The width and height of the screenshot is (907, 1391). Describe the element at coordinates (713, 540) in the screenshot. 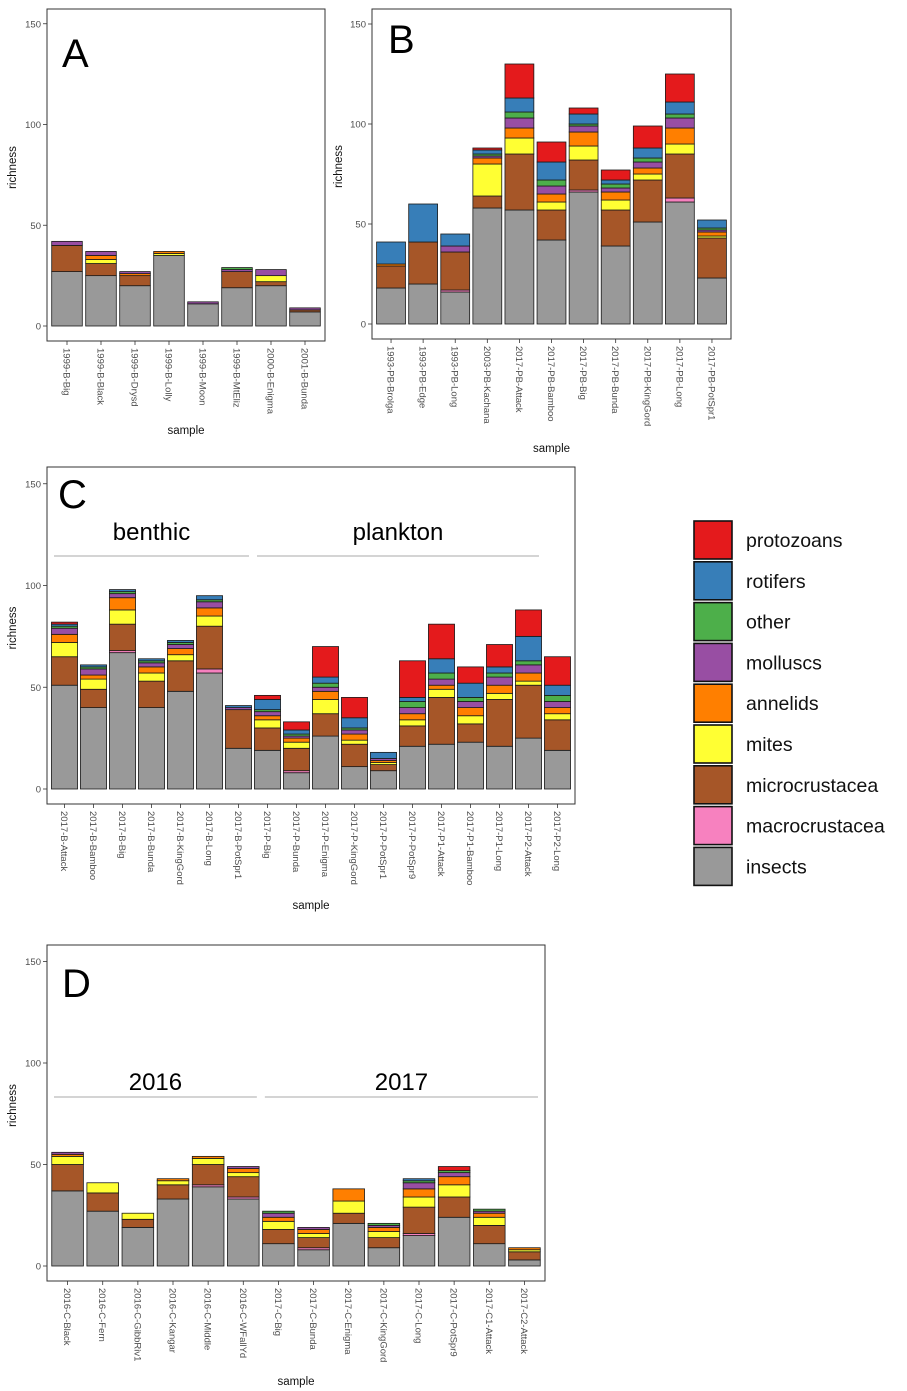

I see `legend-key-protozoans` at that location.